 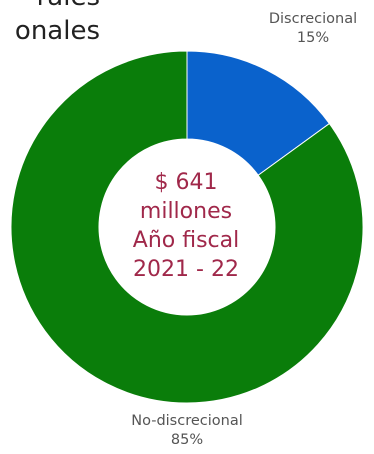 I want to click on center-fiscal-label: Año fiscal, so click(x=186, y=240).